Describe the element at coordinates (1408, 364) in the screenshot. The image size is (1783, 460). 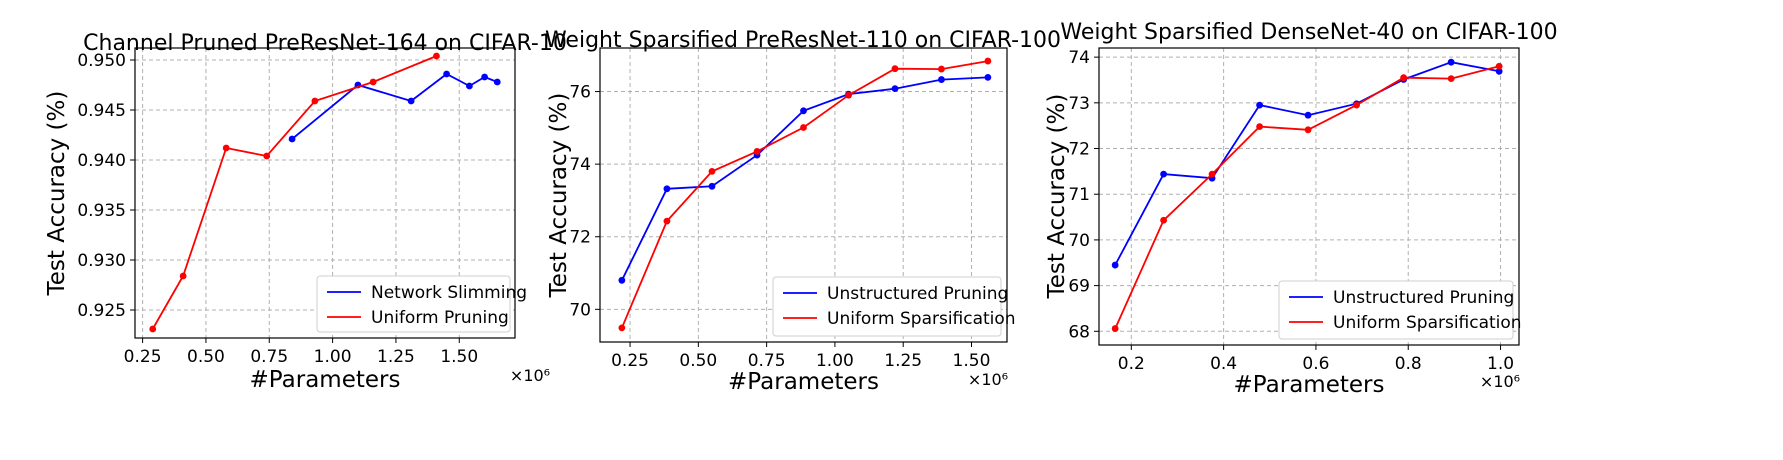
I see `x-tick-label: 0.8` at that location.